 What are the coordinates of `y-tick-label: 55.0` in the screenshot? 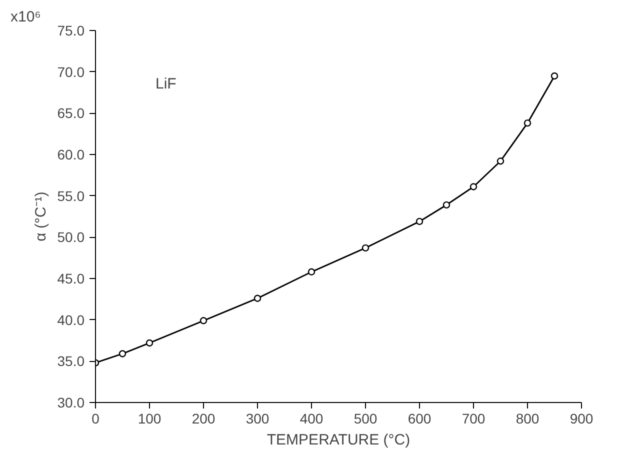 It's located at (71, 196).